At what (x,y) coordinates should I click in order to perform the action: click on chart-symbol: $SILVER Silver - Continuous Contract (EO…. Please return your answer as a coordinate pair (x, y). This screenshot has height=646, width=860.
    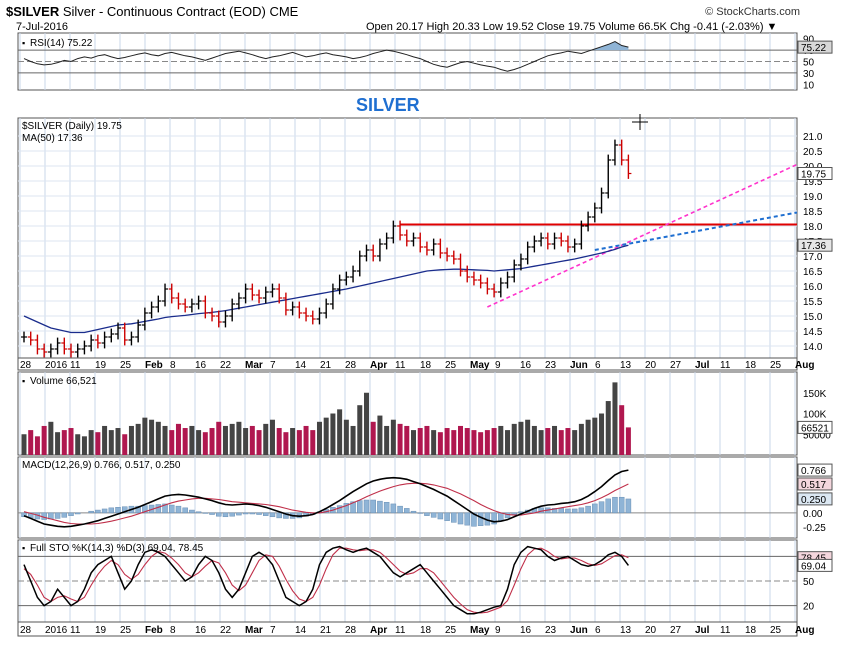
    Looking at the image, I should click on (152, 11).